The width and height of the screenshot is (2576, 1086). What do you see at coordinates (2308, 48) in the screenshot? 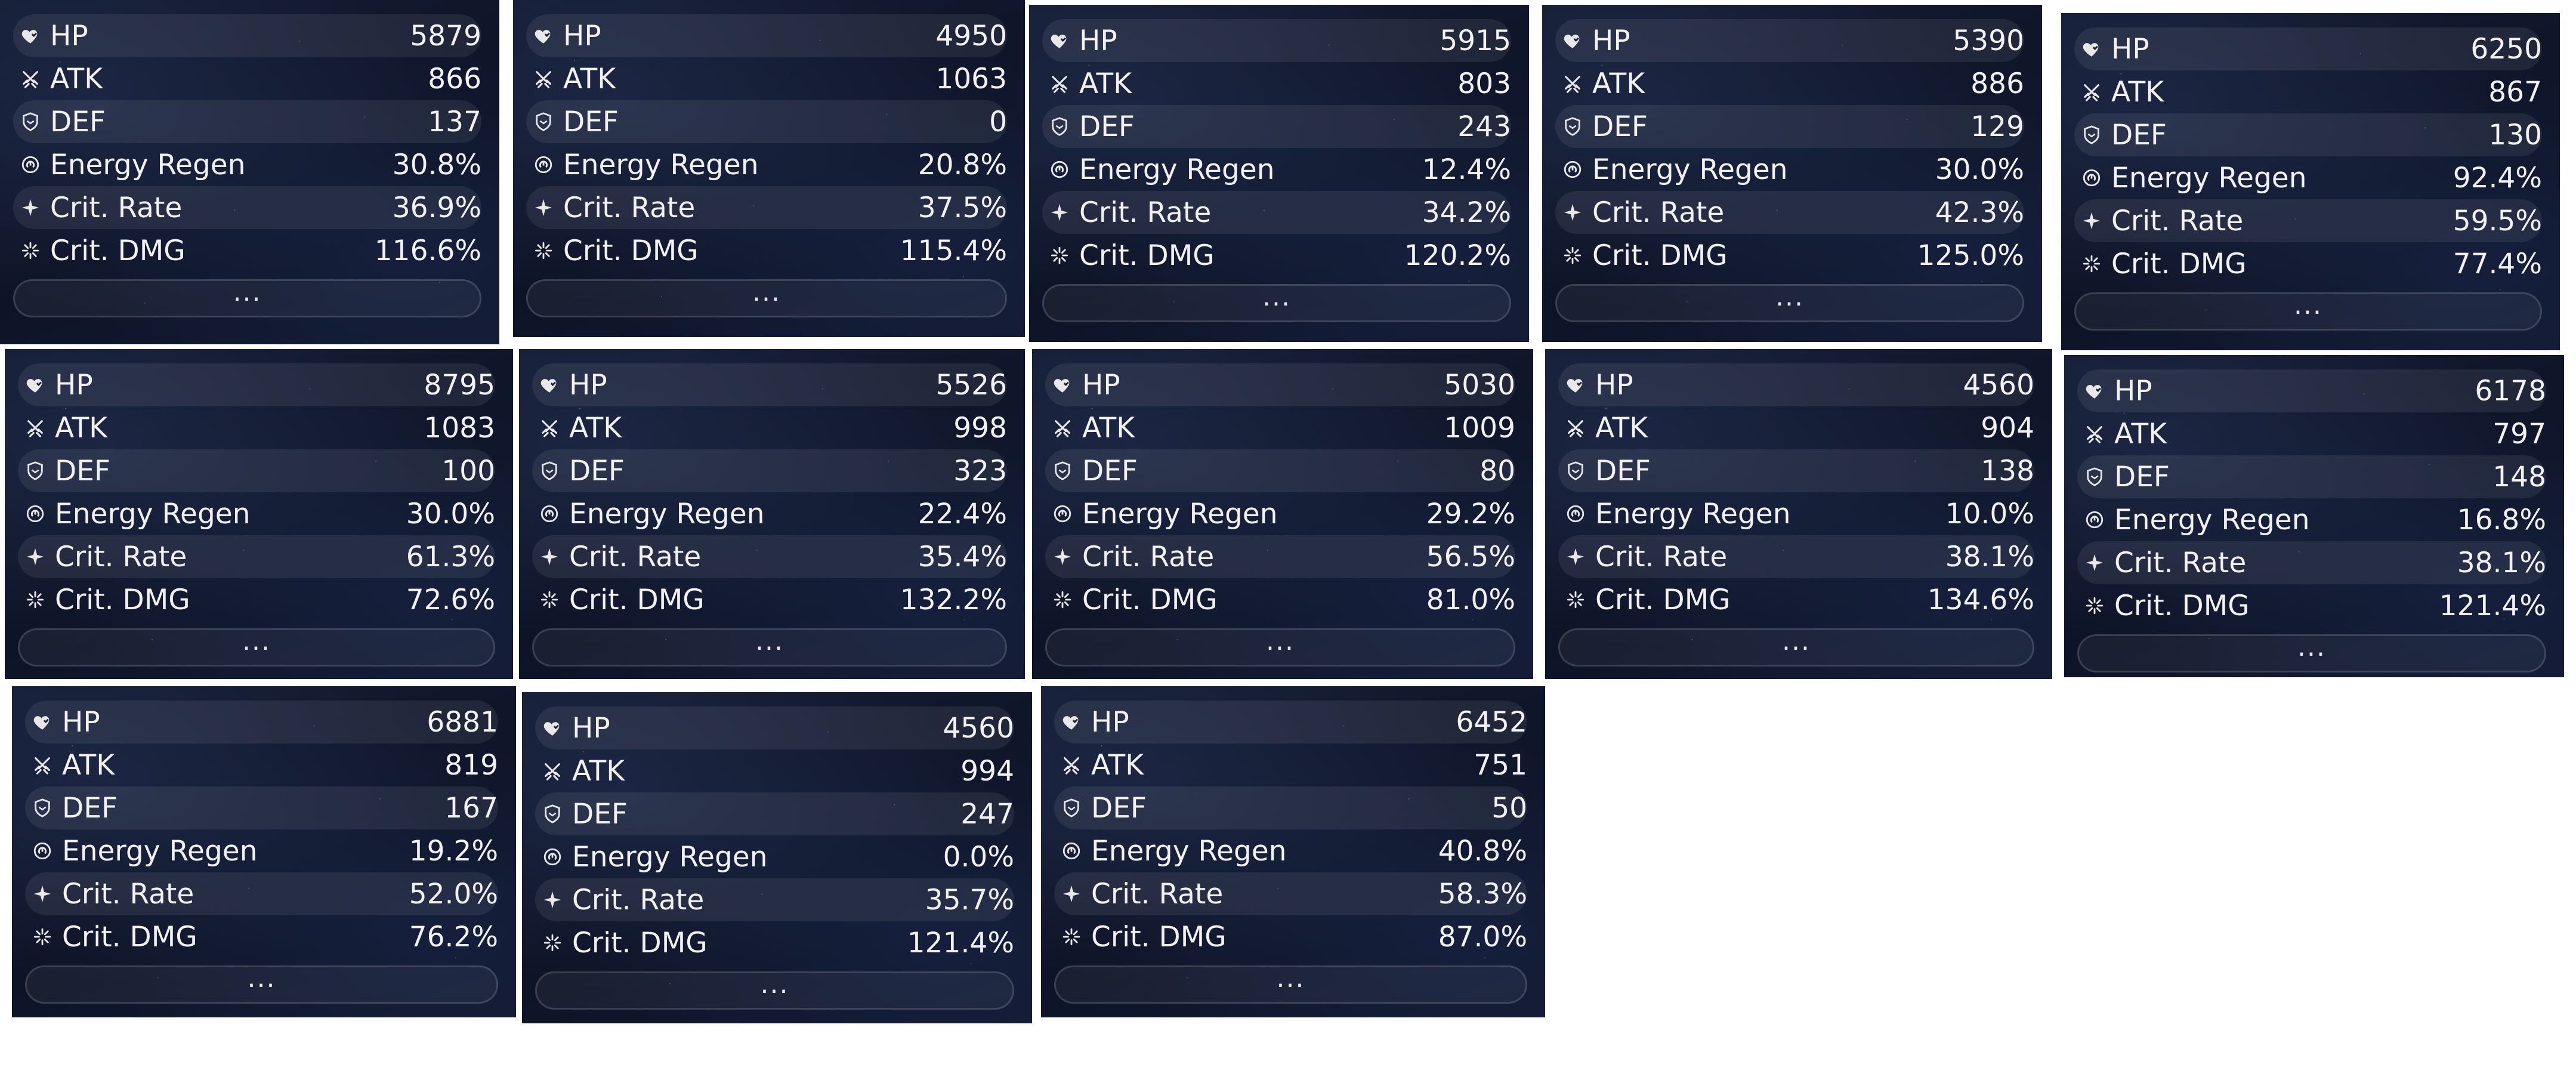
I see `stat-row-hp: HP 6250` at bounding box center [2308, 48].